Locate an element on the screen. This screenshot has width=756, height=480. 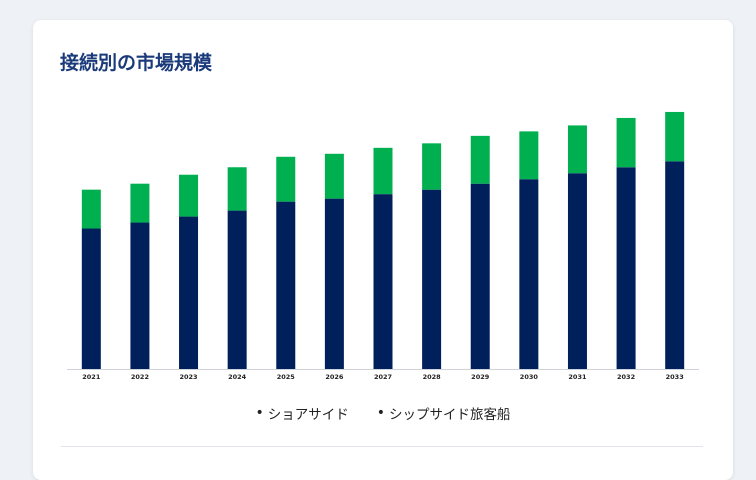
x-tick-label: 2032 is located at coordinates (626, 377).